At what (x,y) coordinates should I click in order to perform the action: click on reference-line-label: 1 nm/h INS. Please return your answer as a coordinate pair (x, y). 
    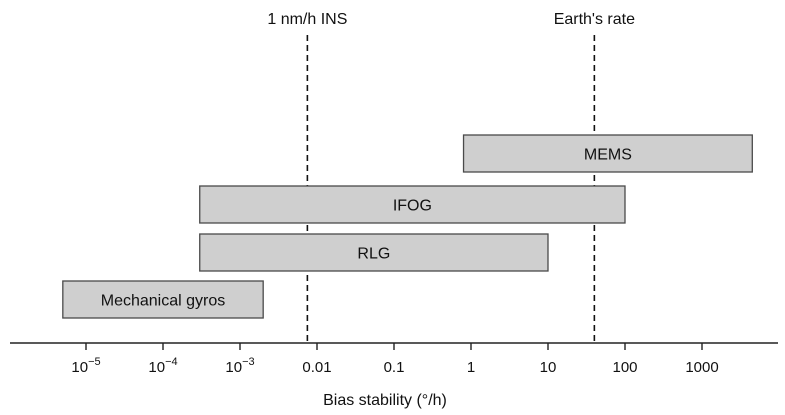
    Looking at the image, I should click on (307, 19).